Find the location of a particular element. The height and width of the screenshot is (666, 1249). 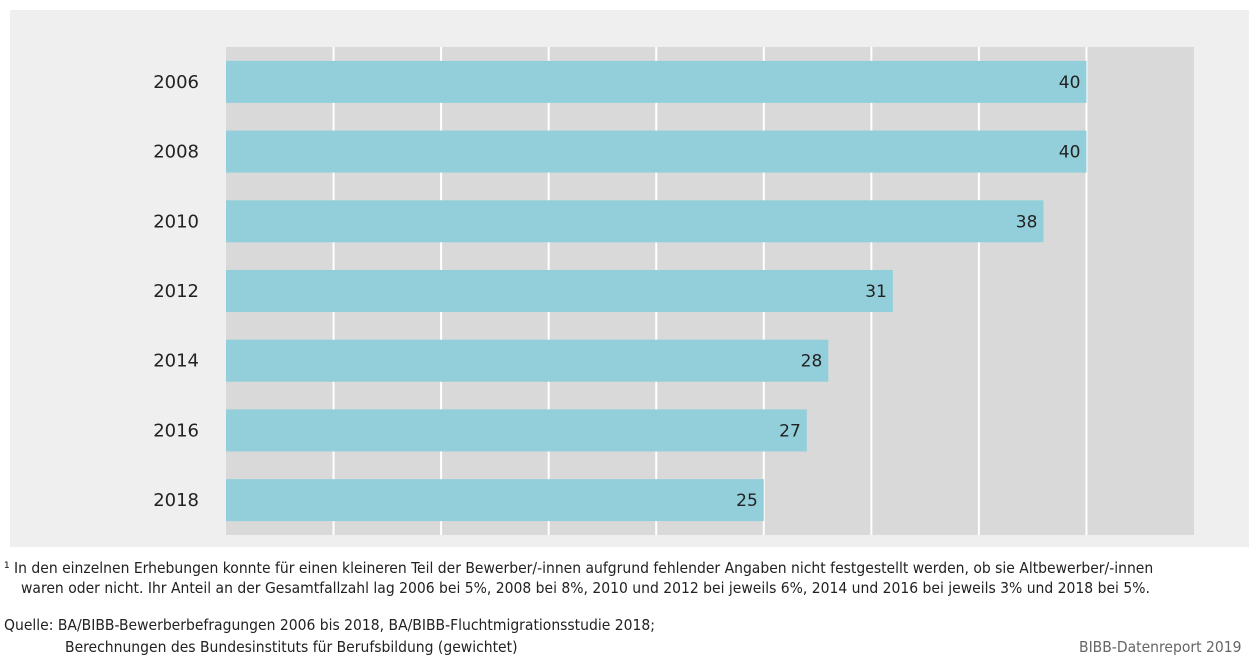

data-label: 38 is located at coordinates (1027, 222).